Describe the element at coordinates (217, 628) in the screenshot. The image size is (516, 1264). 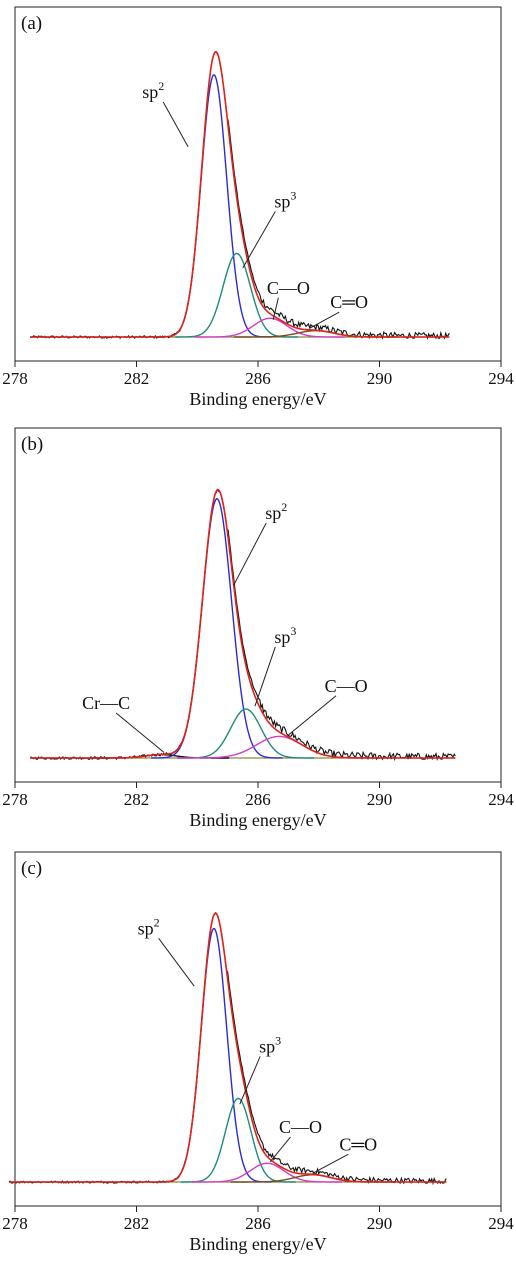
I see `peak-sp2` at that location.